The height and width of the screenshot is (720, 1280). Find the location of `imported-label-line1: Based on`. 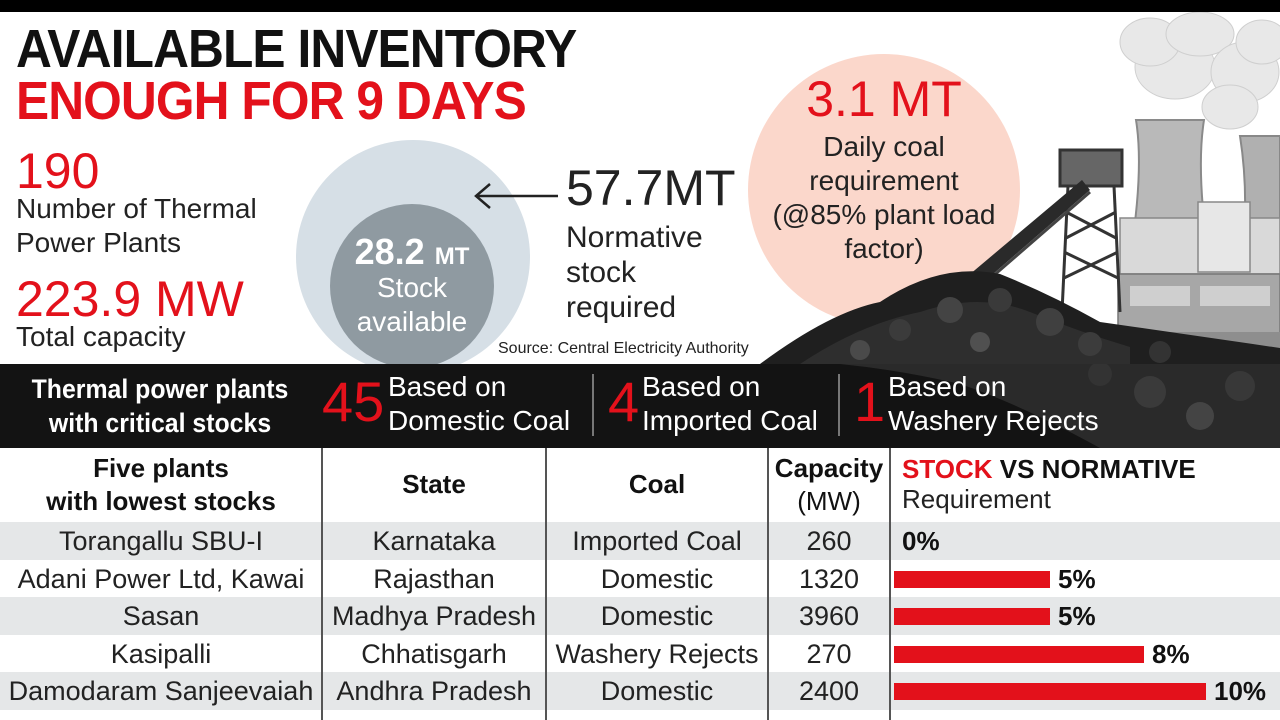

imported-label-line1: Based on is located at coordinates (701, 386).